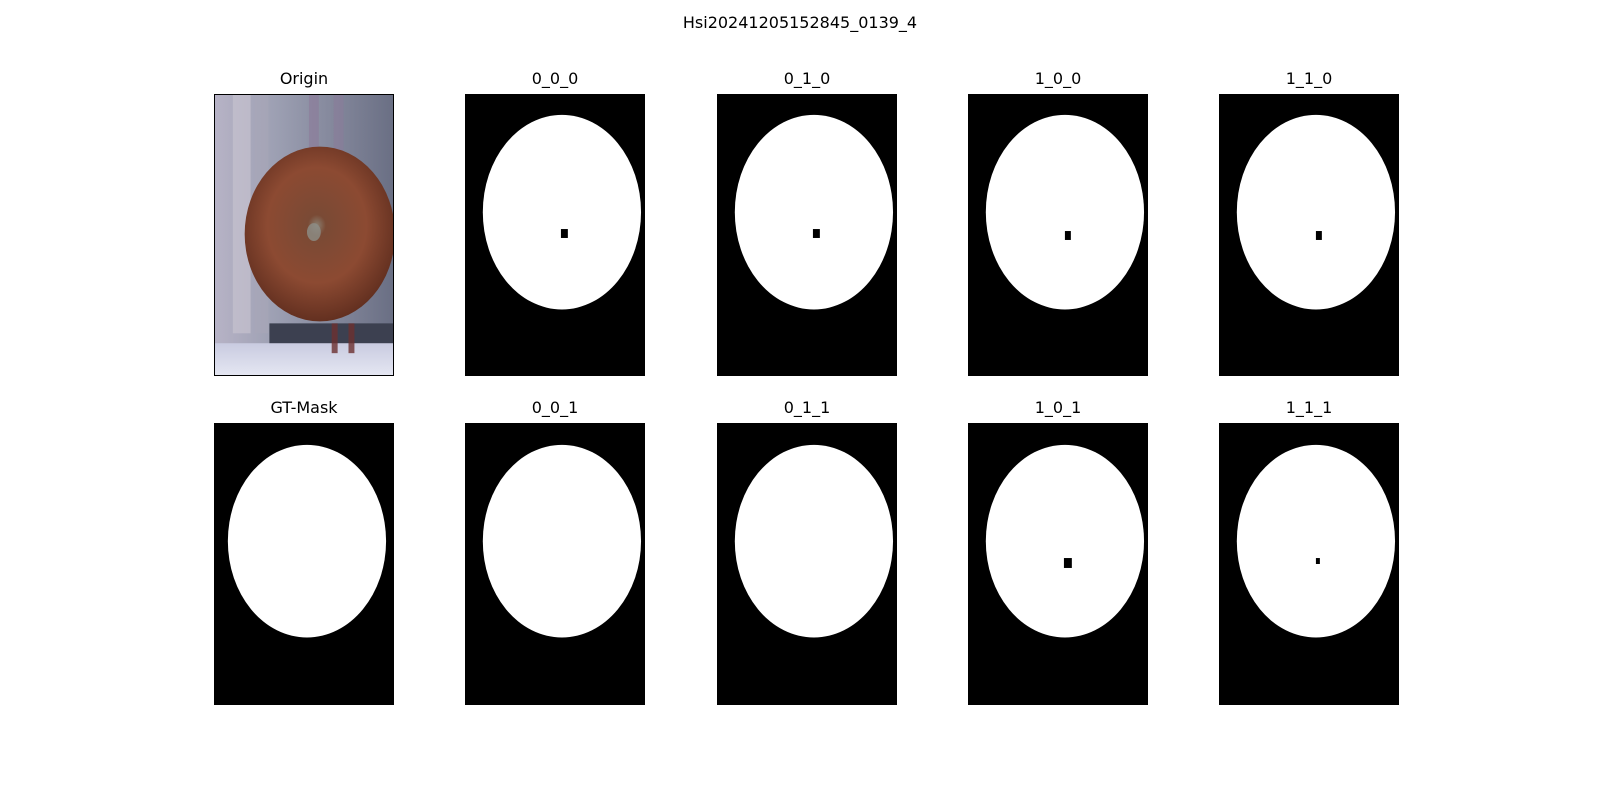 The image size is (1600, 800). What do you see at coordinates (807, 407) in the screenshot?
I see `panel-title: 0_1_1` at bounding box center [807, 407].